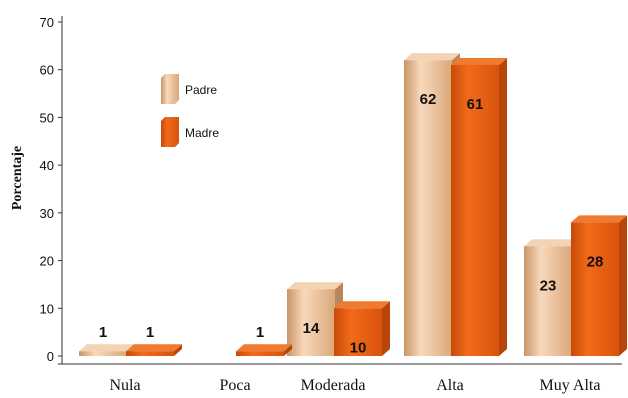 This screenshot has height=398, width=628. What do you see at coordinates (333, 385) in the screenshot?
I see `x-tick-label: Moderada` at bounding box center [333, 385].